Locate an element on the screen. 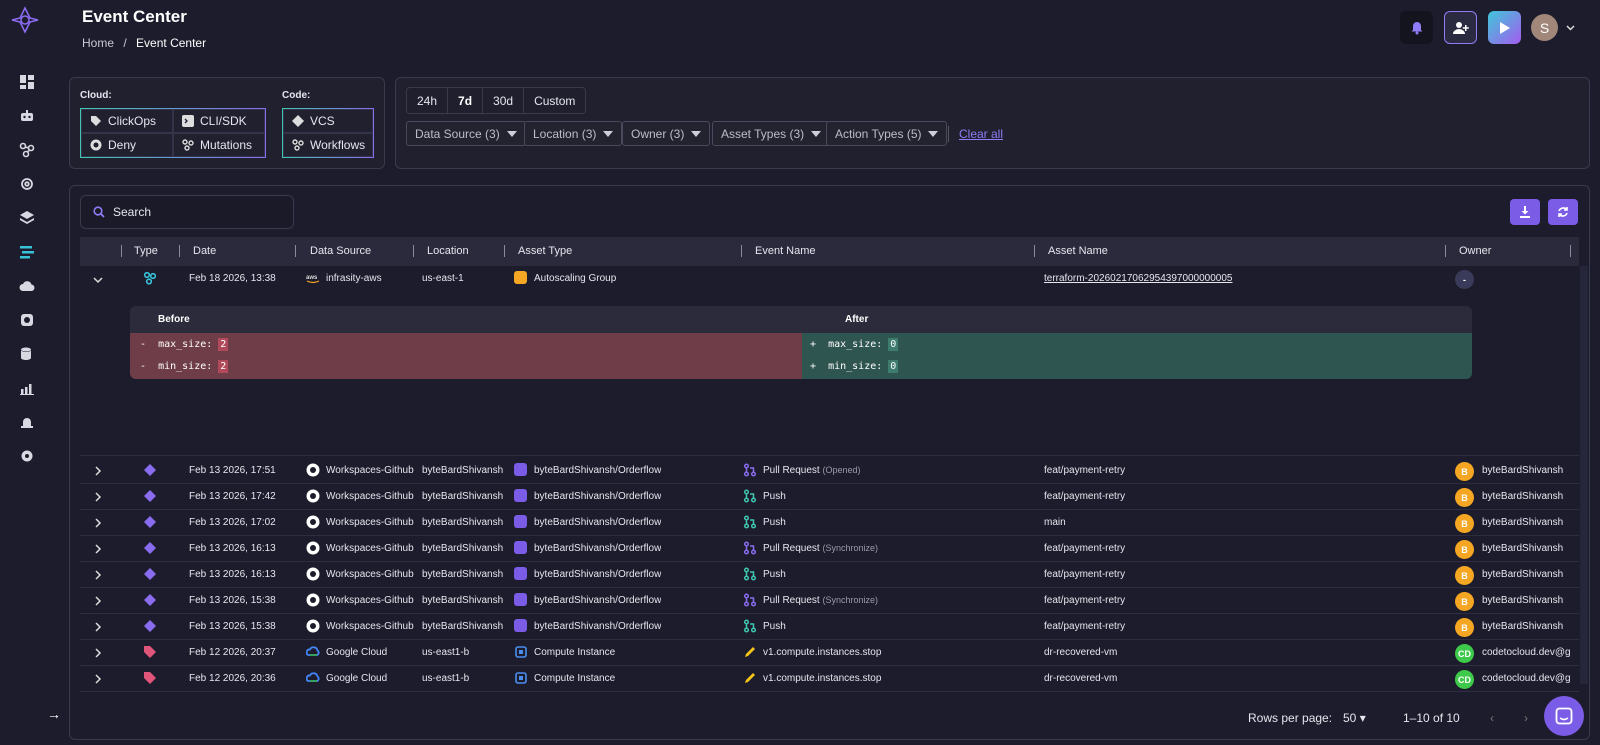  col-owner: Owner is located at coordinates (1475, 251).